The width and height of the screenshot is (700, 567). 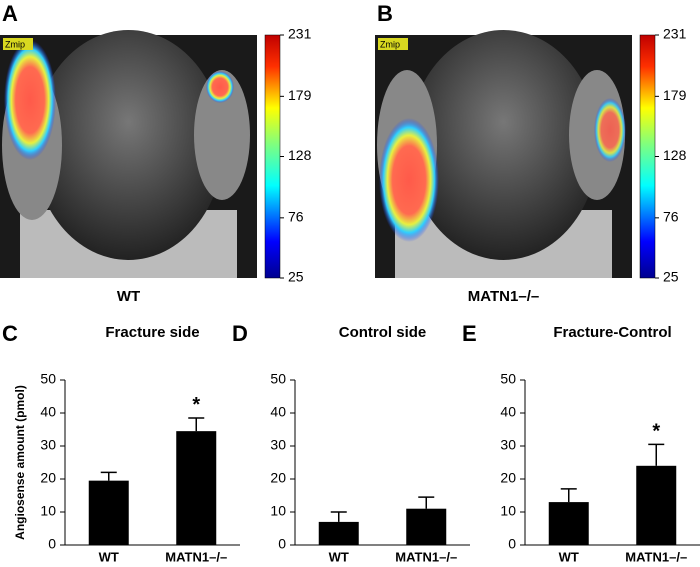 I want to click on panel-letter: D, so click(x=240, y=333).